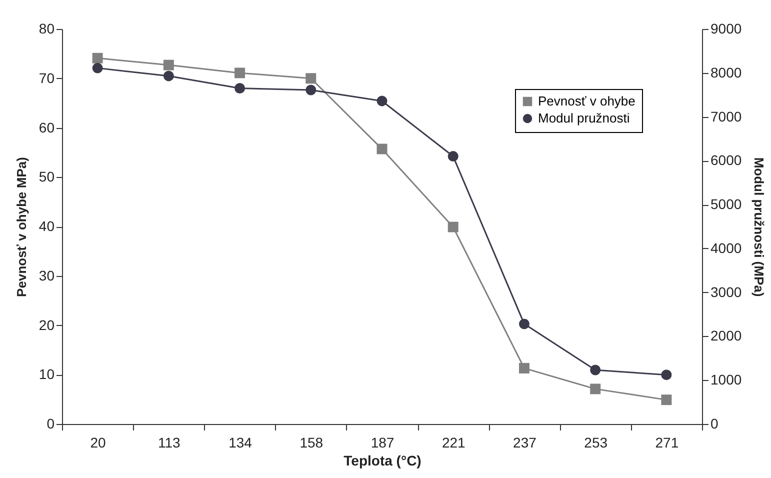  I want to click on y-tick-label: 30, so click(46, 275).